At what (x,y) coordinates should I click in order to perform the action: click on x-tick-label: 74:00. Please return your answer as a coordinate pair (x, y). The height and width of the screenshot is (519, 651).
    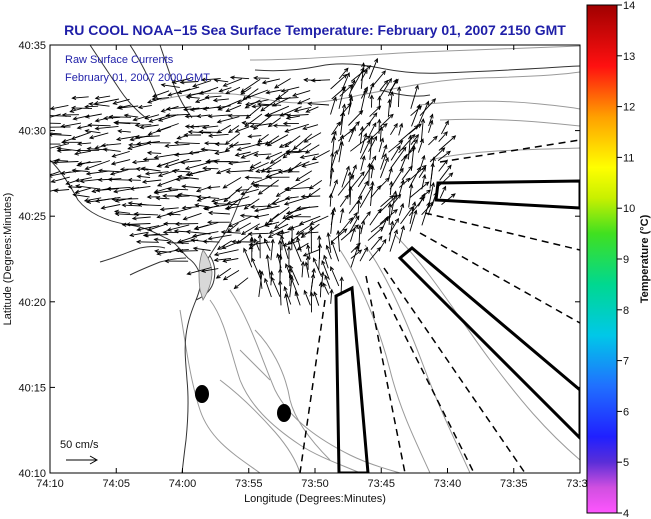
    Looking at the image, I should click on (183, 484).